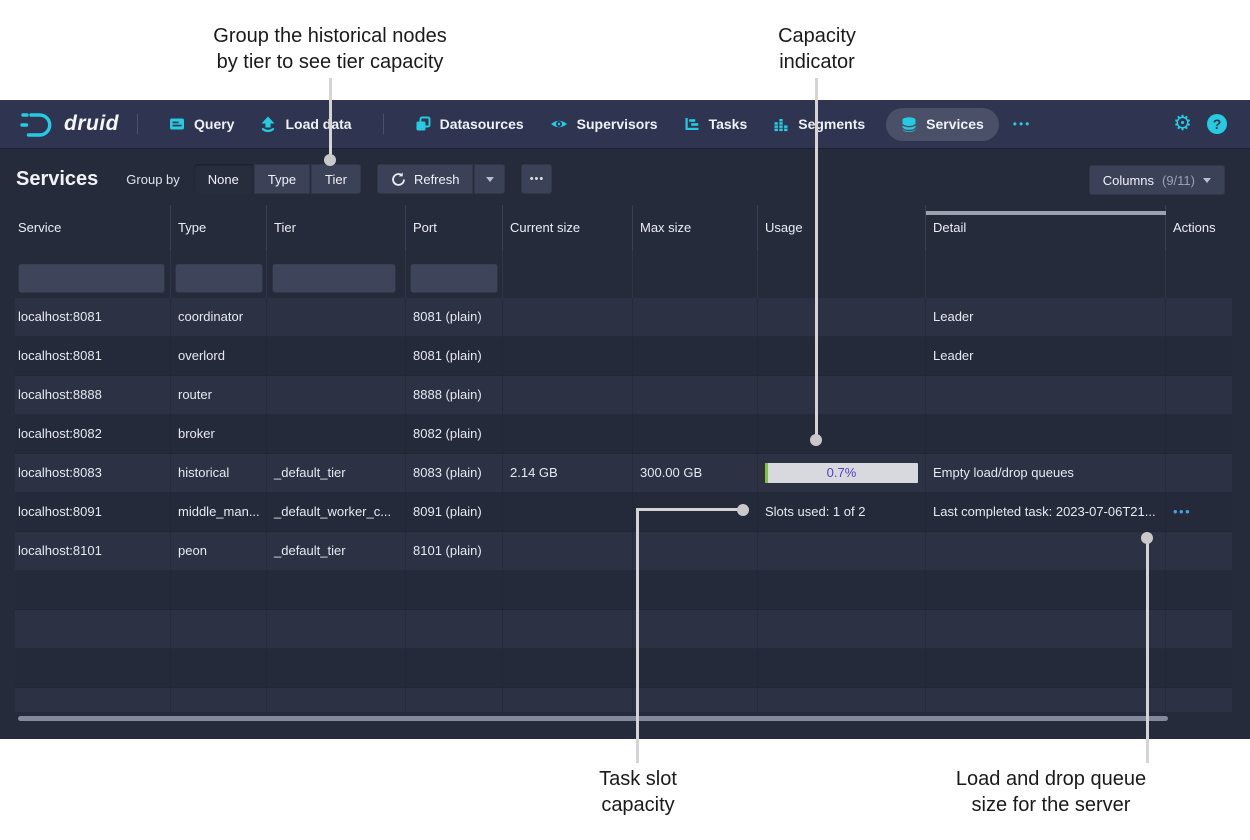 The width and height of the screenshot is (1250, 840). I want to click on annotation-connector-line, so click(816, 257).